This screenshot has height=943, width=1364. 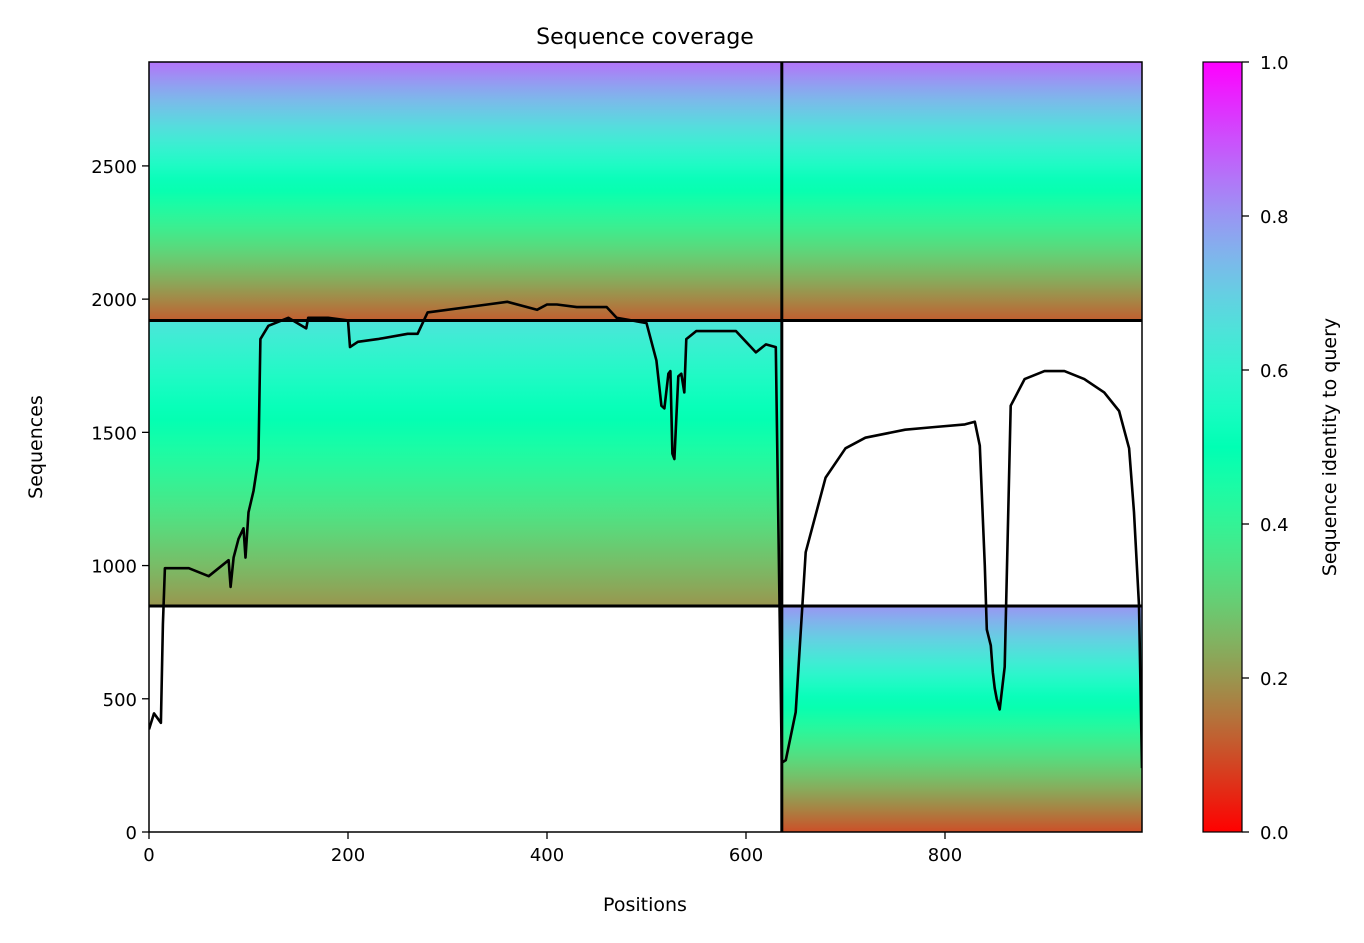 I want to click on colorbar, so click(x=1222, y=447).